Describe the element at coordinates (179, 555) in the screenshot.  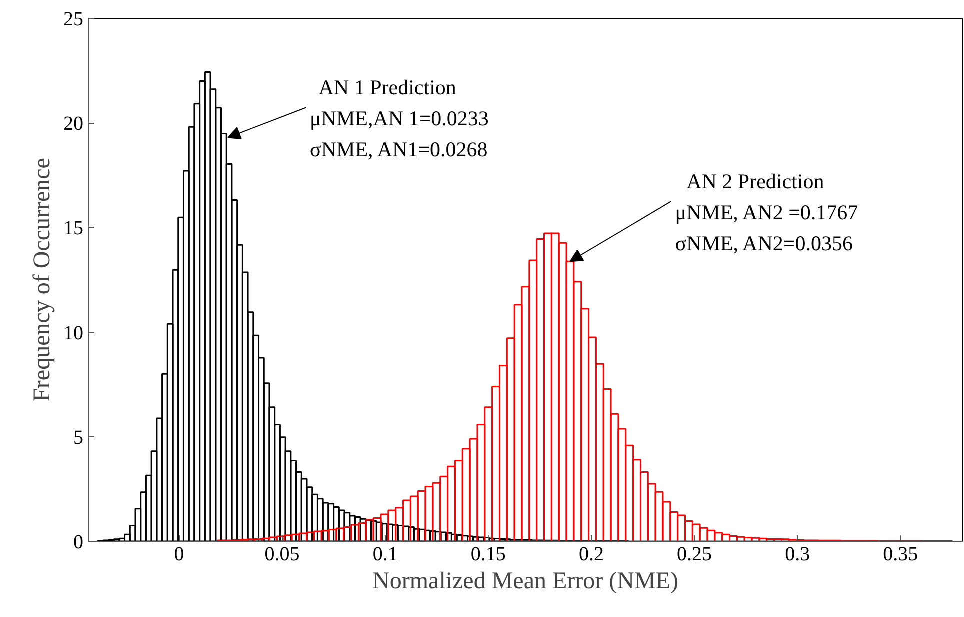
I see `x-tick-label: 0` at that location.